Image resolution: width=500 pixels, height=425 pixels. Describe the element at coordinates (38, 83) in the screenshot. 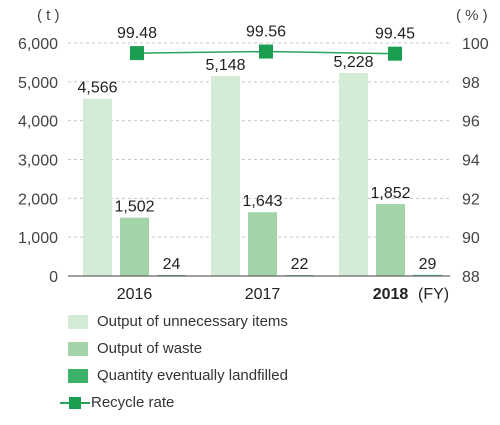

I see `y-left-tick-label: 5,000` at that location.